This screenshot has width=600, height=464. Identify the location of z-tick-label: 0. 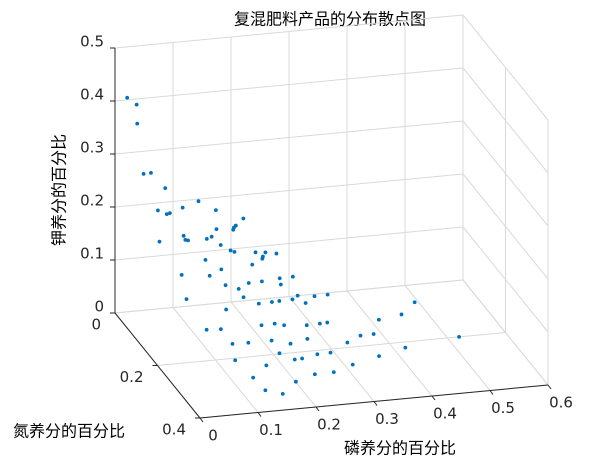
(99, 307).